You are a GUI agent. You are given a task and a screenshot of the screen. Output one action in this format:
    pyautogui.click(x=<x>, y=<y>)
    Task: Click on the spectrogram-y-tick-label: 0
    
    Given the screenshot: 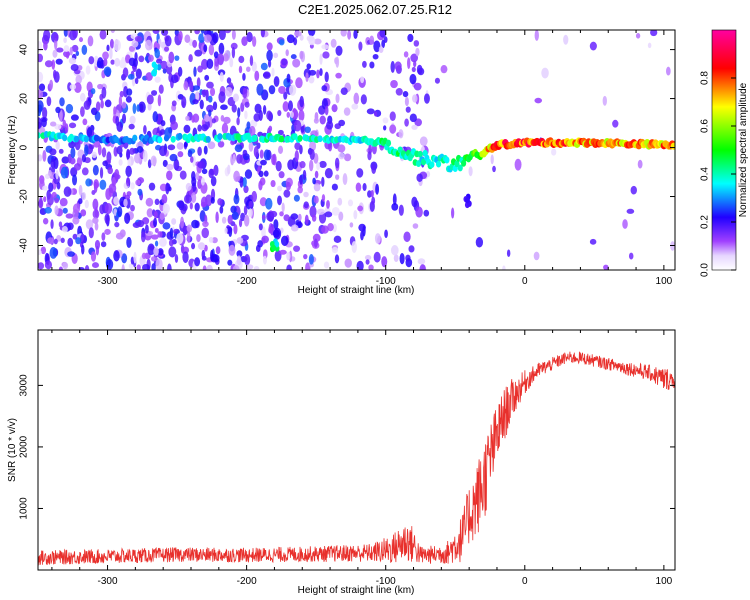 What is the action you would take?
    pyautogui.click(x=24, y=147)
    